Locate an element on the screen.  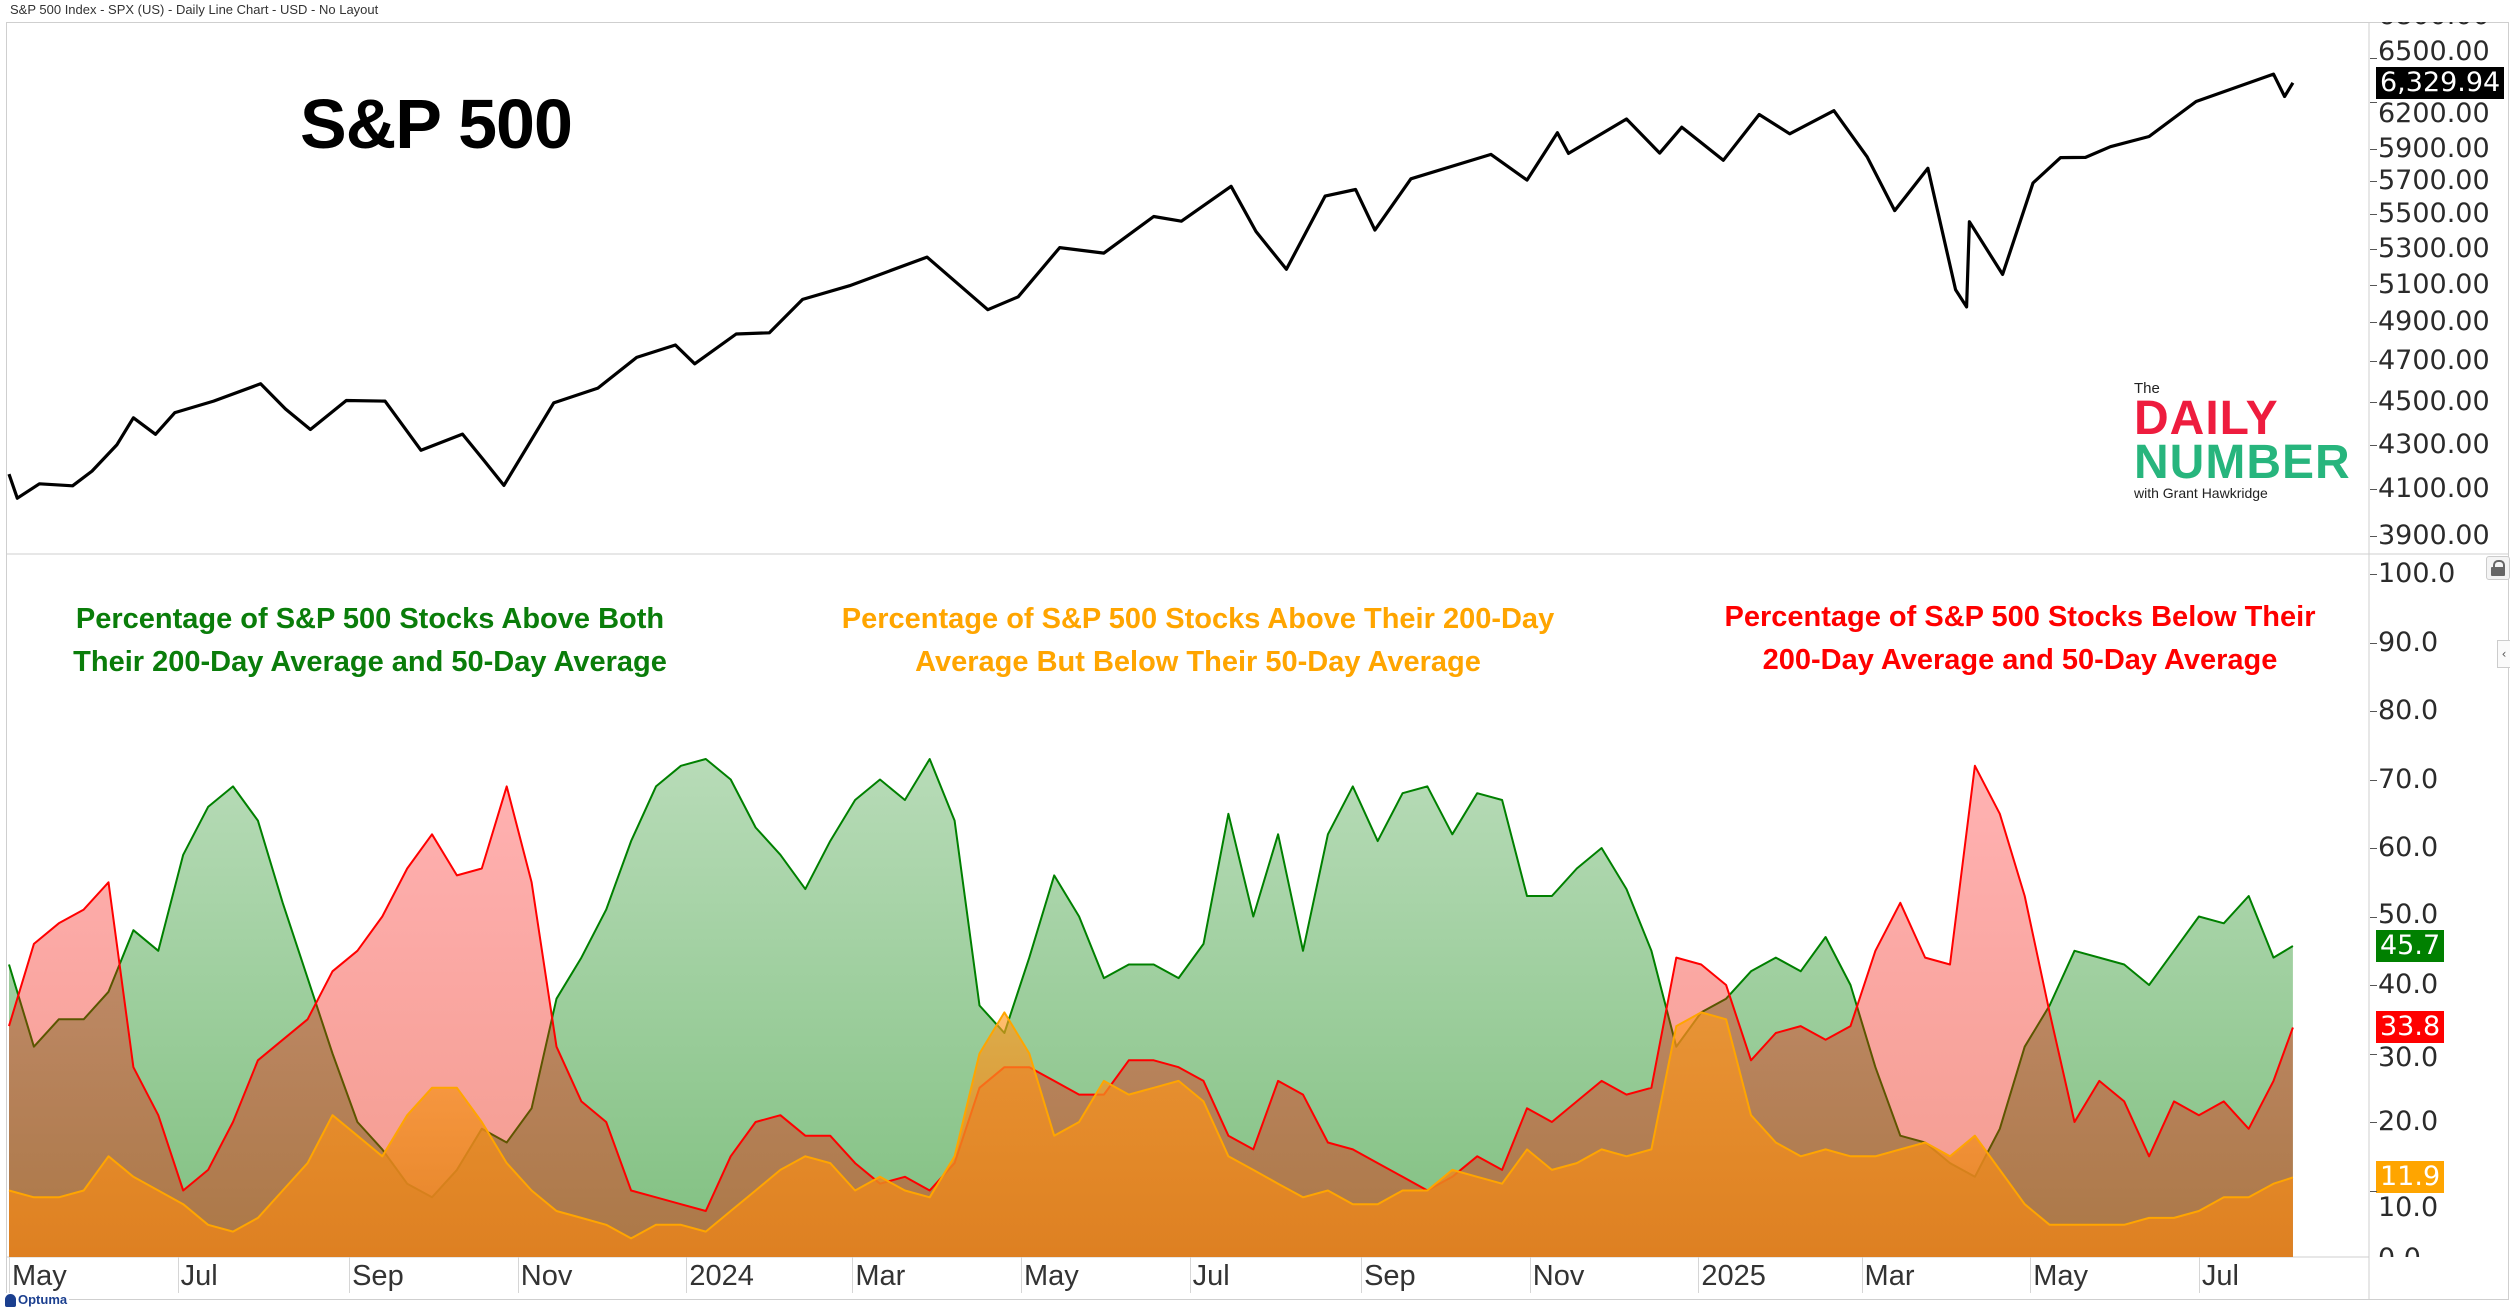
price-tick-label: 4300.00 is located at coordinates (2434, 444).